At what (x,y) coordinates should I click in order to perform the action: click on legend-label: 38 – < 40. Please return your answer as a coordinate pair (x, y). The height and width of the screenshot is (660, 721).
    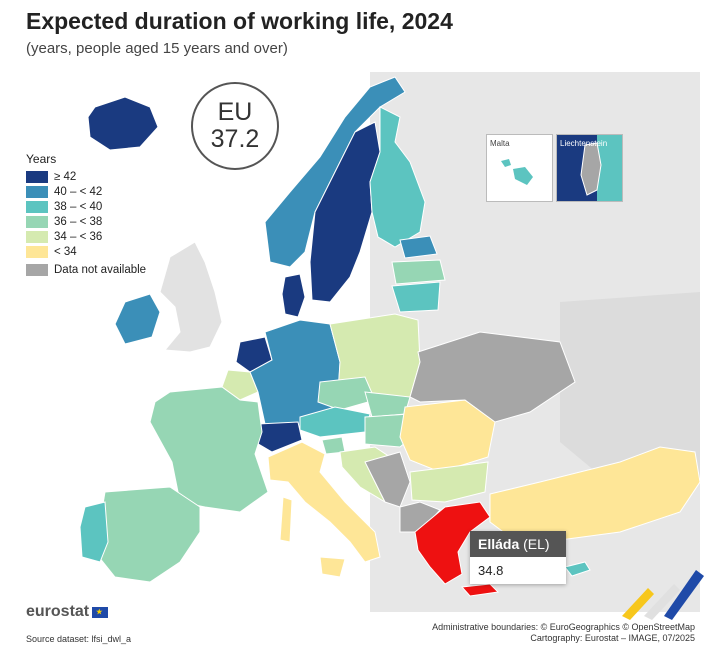
    Looking at the image, I should click on (78, 206).